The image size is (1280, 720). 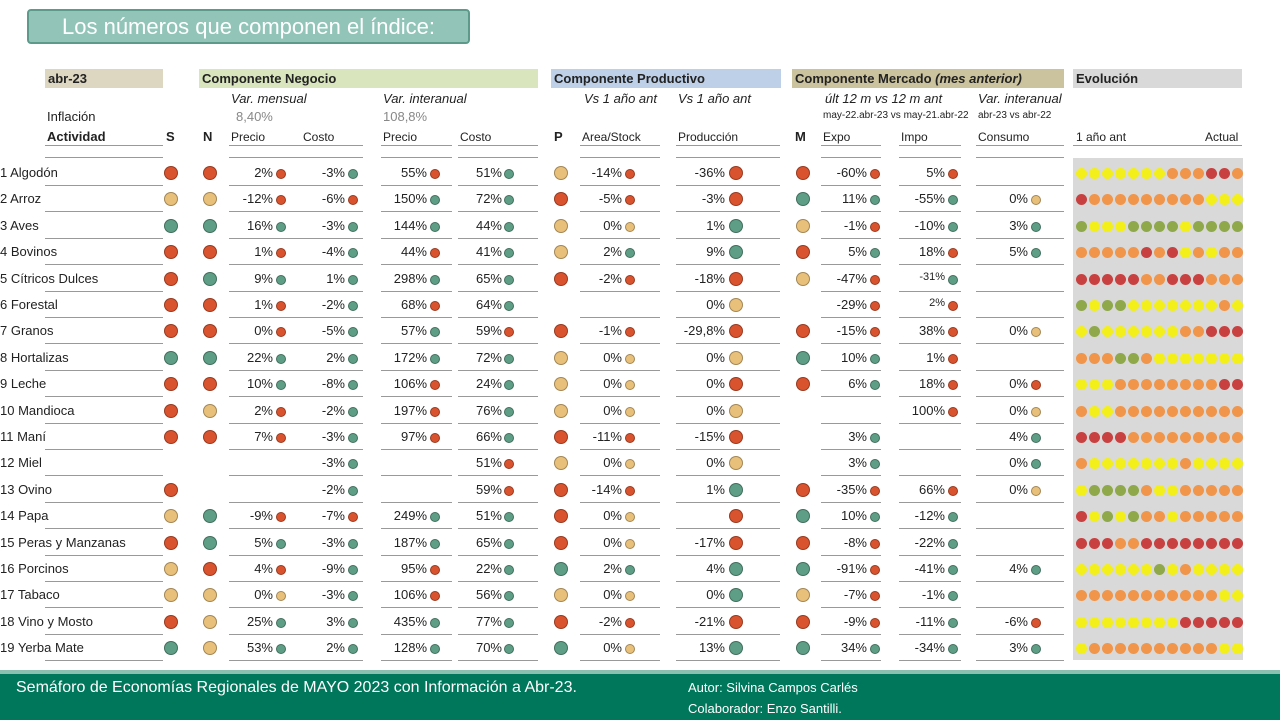 What do you see at coordinates (281, 438) in the screenshot?
I see `pm-indicator` at bounding box center [281, 438].